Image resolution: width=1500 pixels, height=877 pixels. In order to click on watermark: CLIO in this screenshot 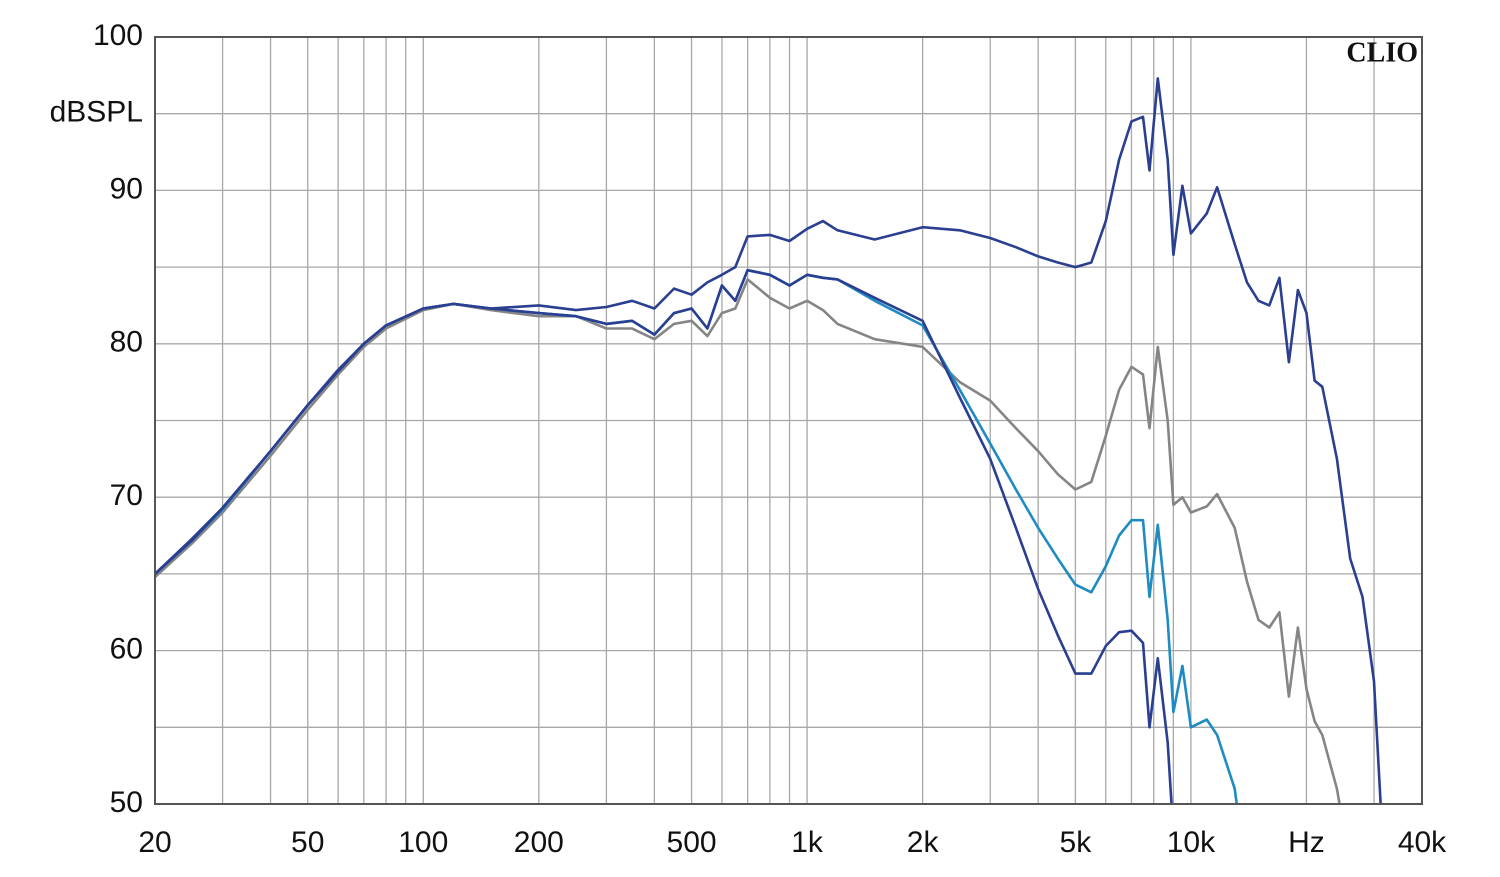, I will do `click(1382, 52)`.